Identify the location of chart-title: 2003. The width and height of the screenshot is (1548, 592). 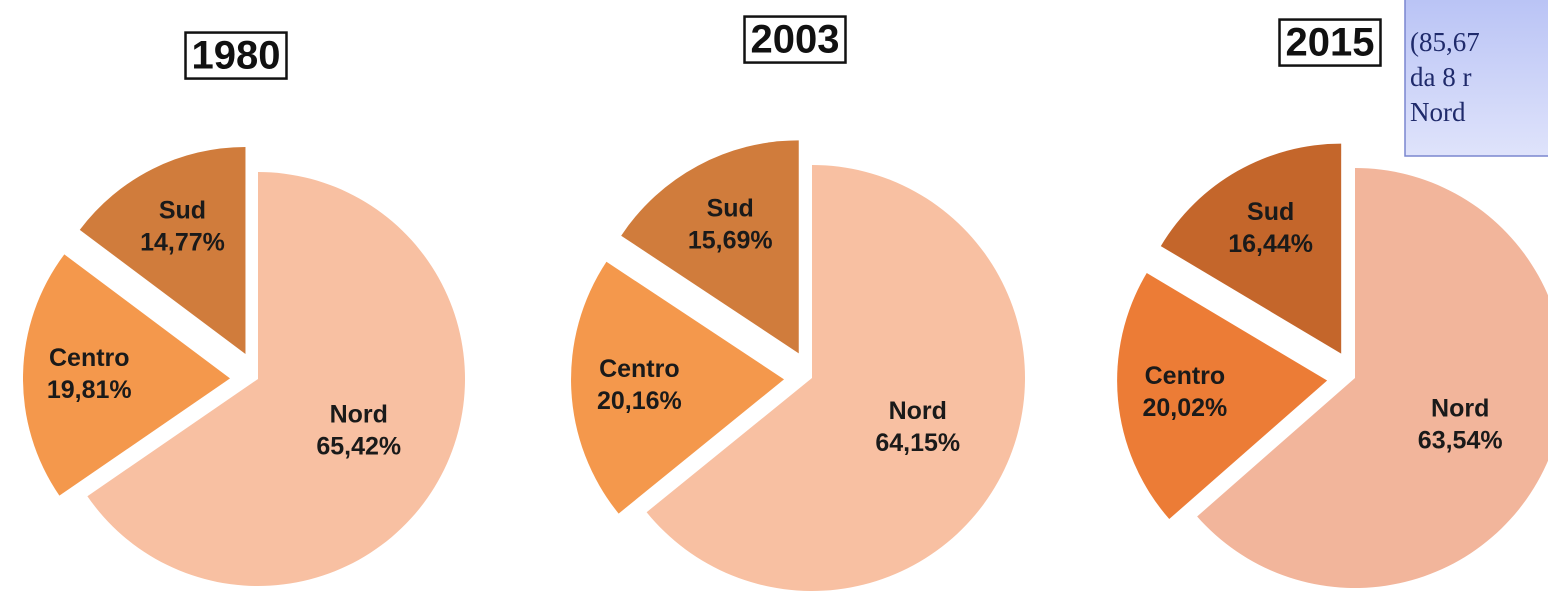
(795, 40).